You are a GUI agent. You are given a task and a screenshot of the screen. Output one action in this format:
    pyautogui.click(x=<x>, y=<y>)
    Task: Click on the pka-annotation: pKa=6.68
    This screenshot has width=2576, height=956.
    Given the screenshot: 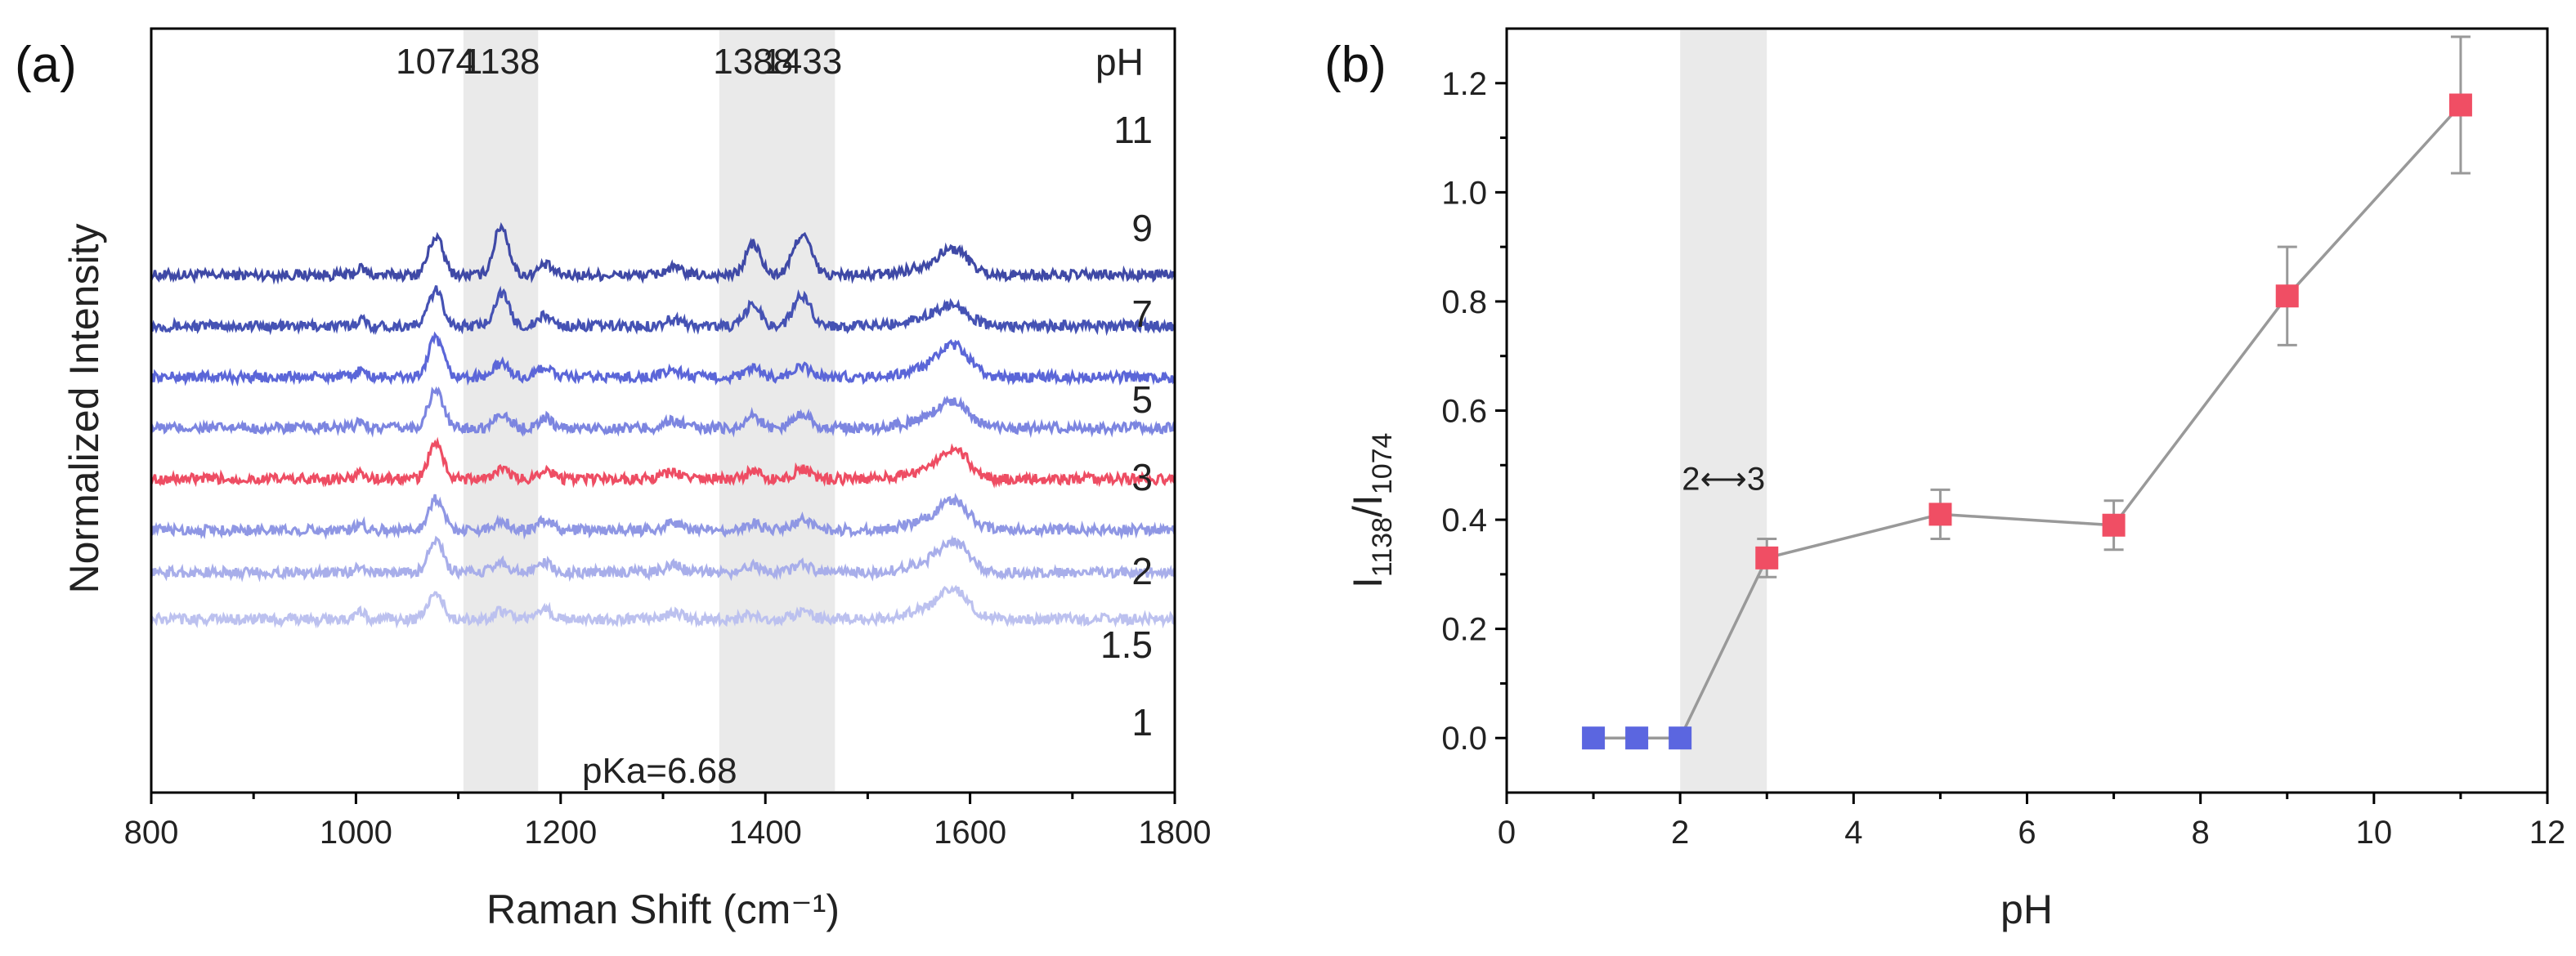 What is the action you would take?
    pyautogui.click(x=659, y=771)
    